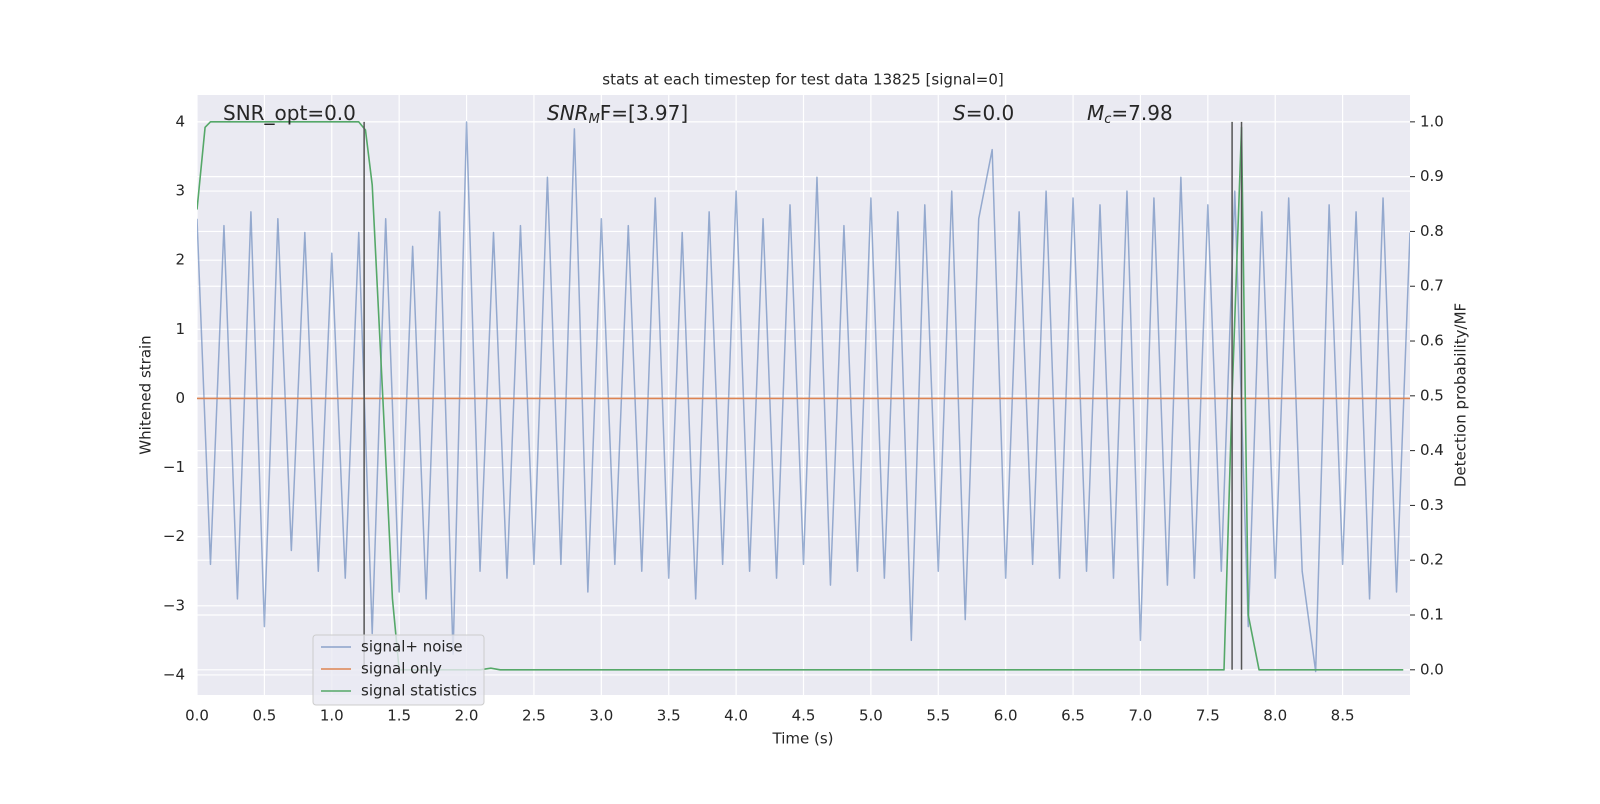 This screenshot has width=1600, height=804. Describe the element at coordinates (1432, 395) in the screenshot. I see `y2-tick-label: 0.5` at that location.